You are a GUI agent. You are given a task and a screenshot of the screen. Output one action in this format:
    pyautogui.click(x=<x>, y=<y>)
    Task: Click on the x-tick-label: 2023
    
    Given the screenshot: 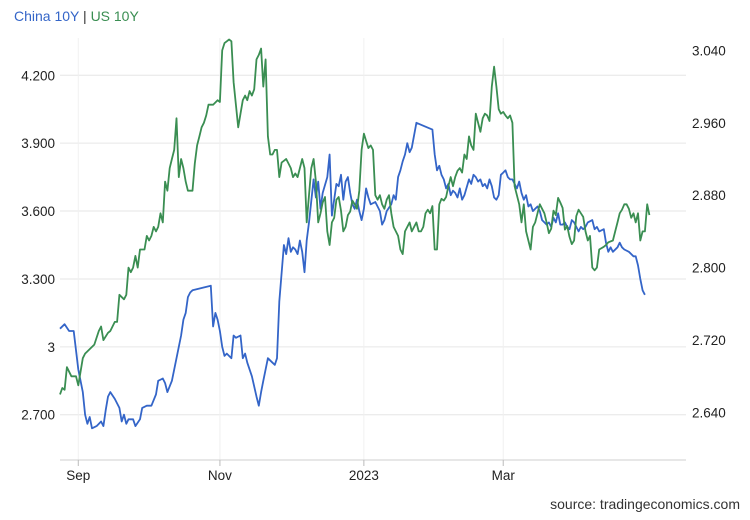 What is the action you would take?
    pyautogui.click(x=364, y=475)
    